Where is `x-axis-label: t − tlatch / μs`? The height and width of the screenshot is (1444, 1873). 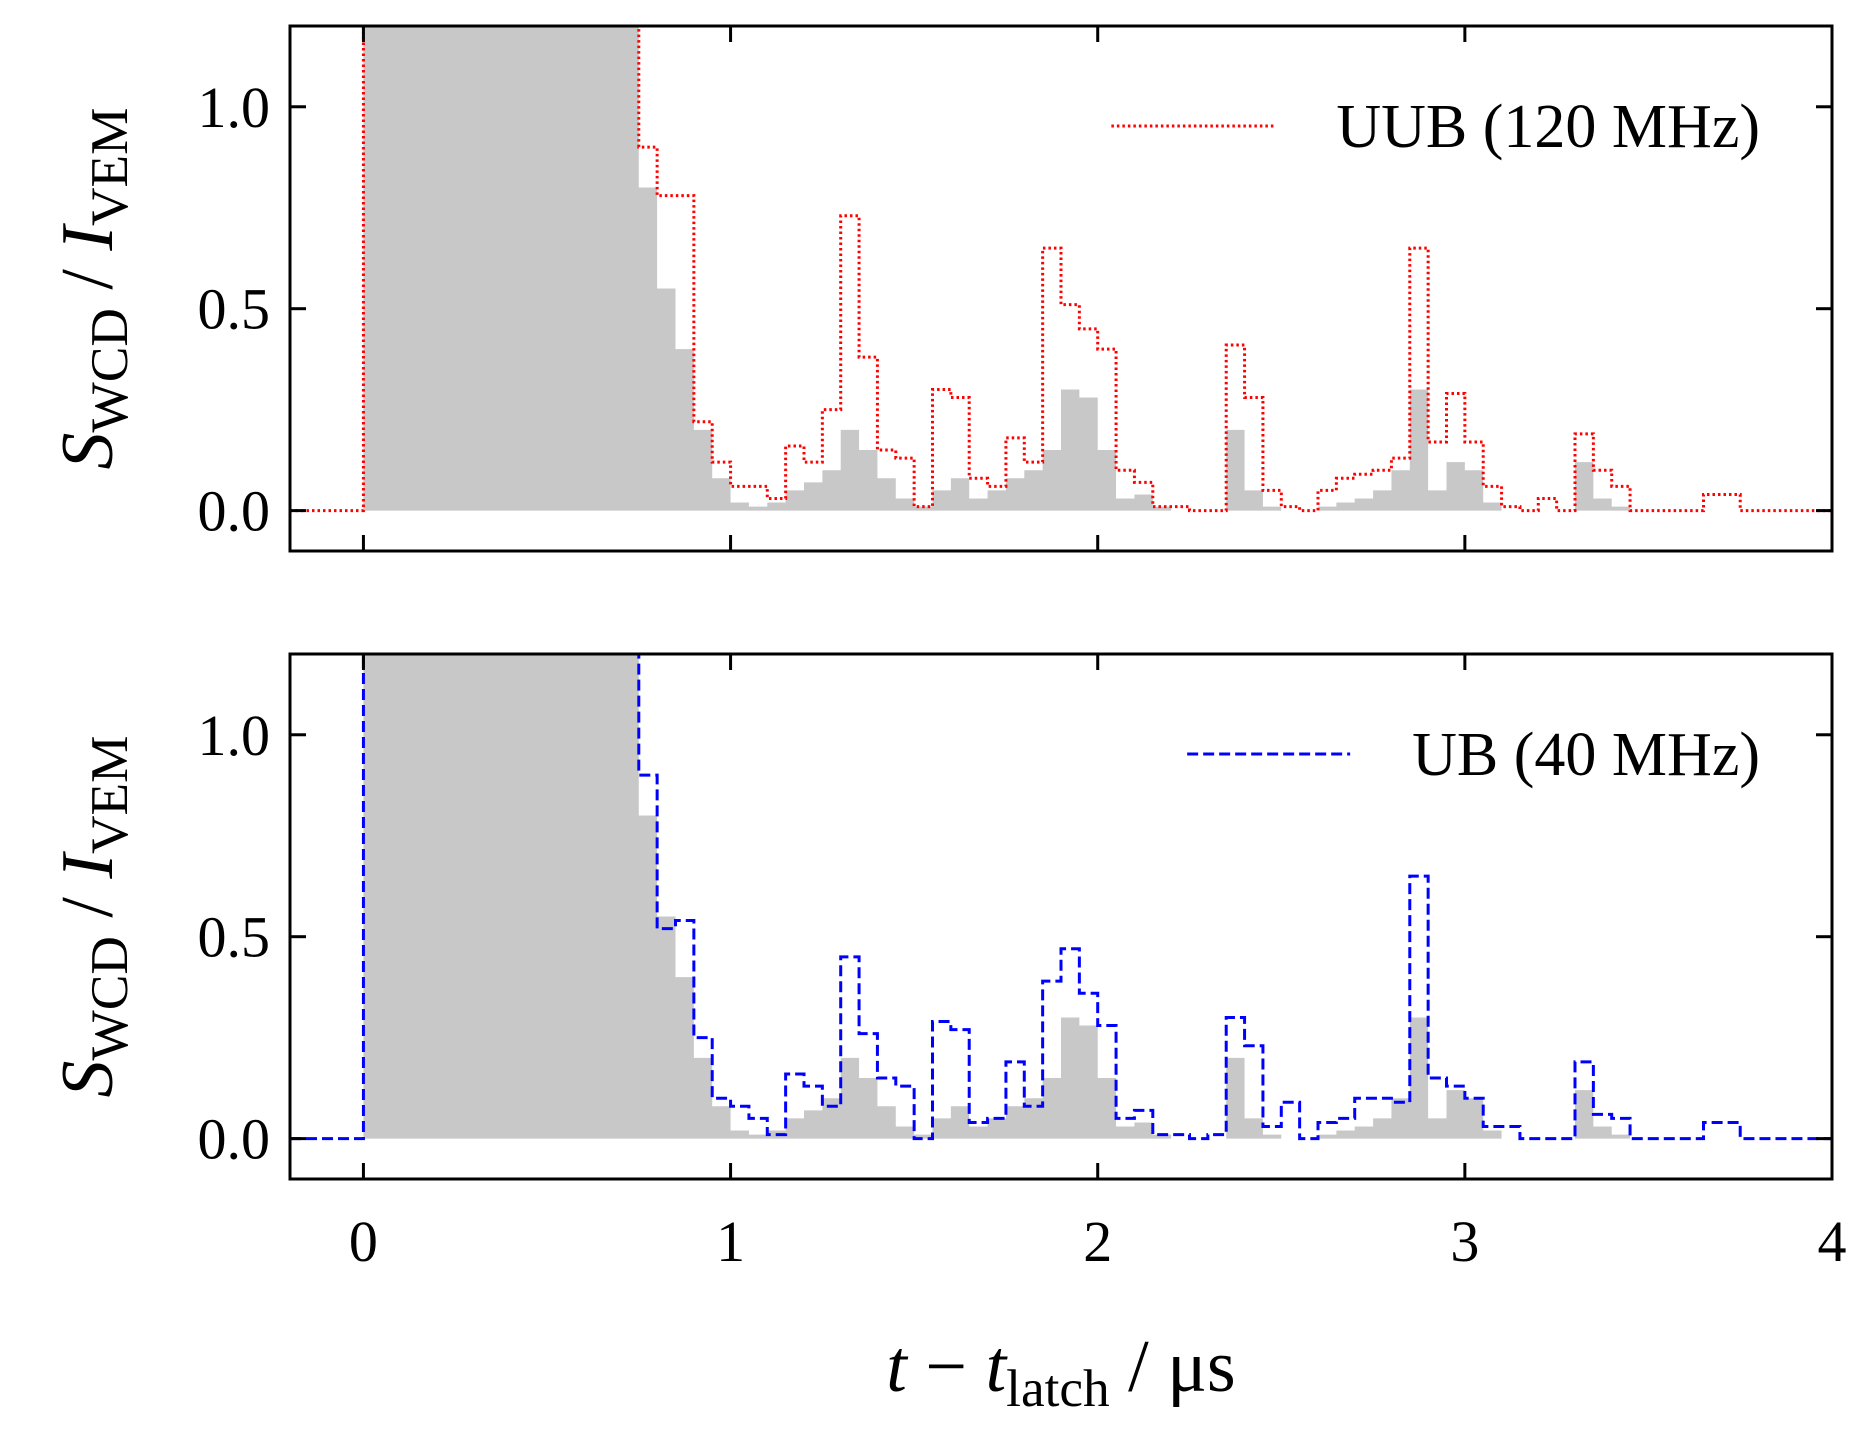
x-axis-label: t − tlatch / μs is located at coordinates (1060, 1372).